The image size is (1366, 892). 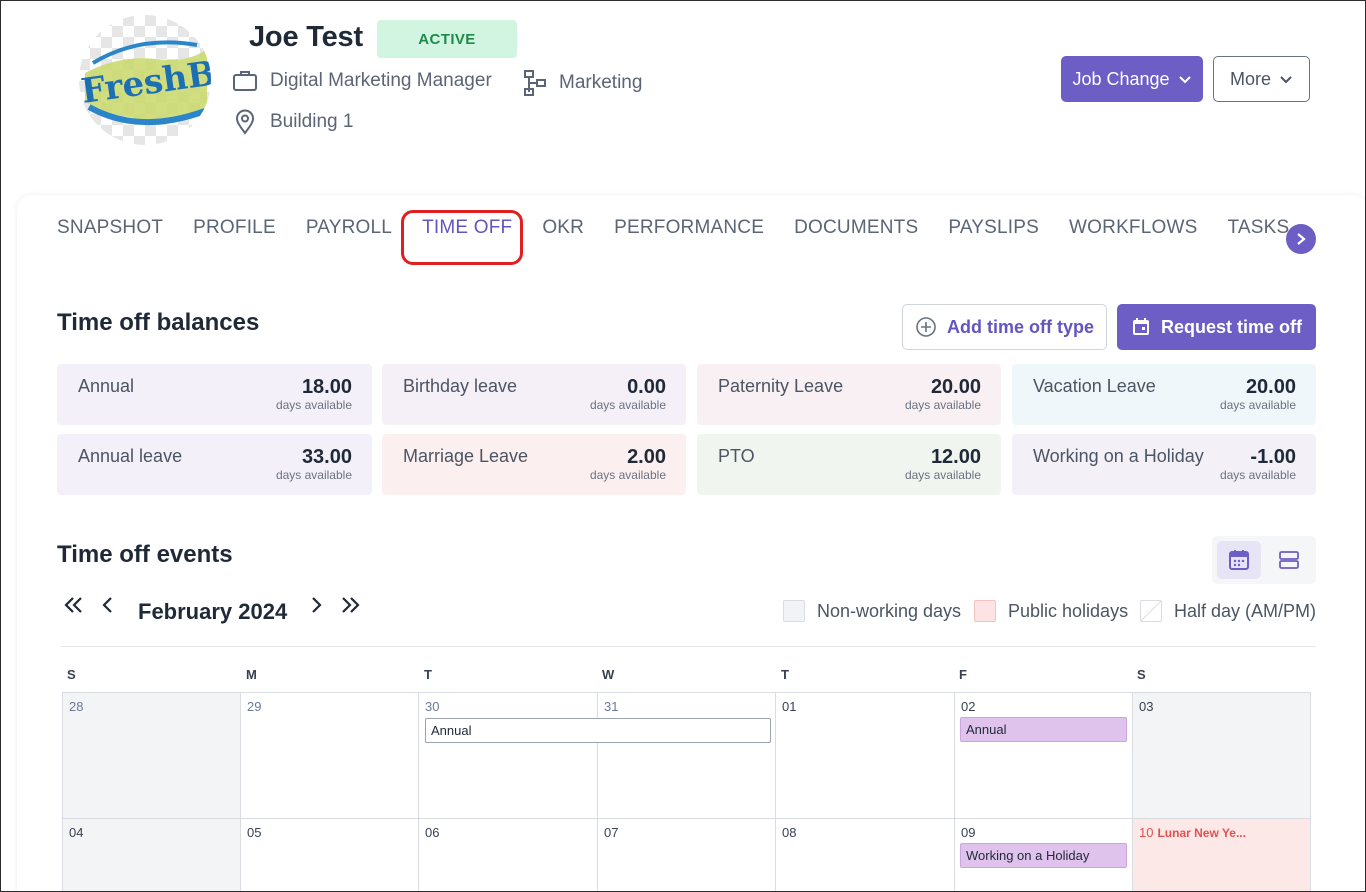 What do you see at coordinates (1043, 729) in the screenshot?
I see `event-annual-friday: Annual` at bounding box center [1043, 729].